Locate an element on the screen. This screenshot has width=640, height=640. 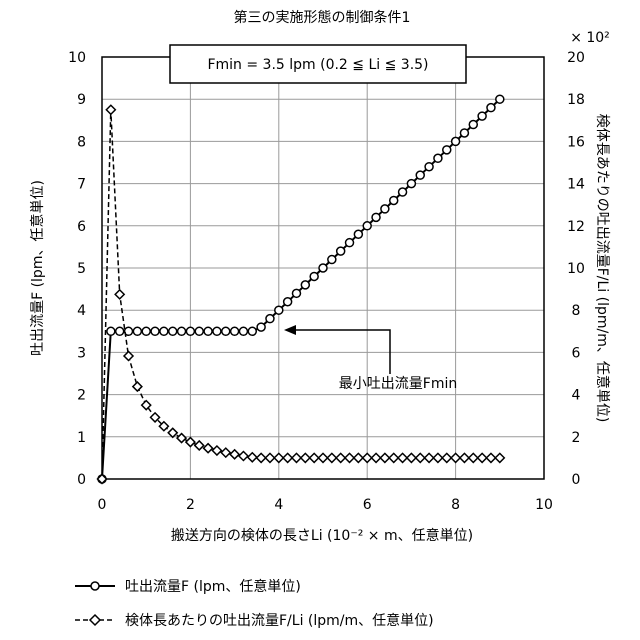
x-axis-label: 搬送方向の検体の長さLi (10⁻² × m、任意単位) is located at coordinates (322, 535).